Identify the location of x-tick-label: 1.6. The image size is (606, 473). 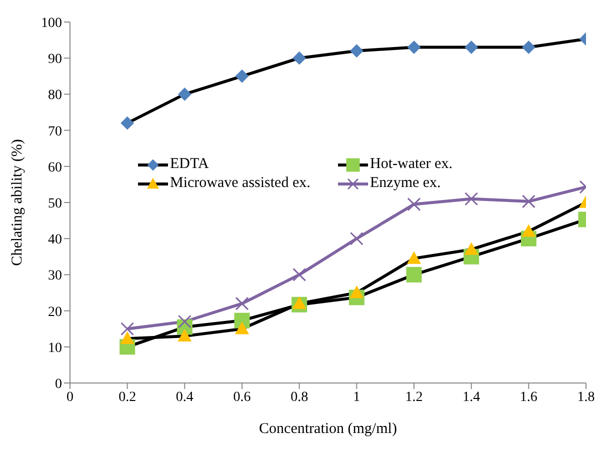
(529, 397).